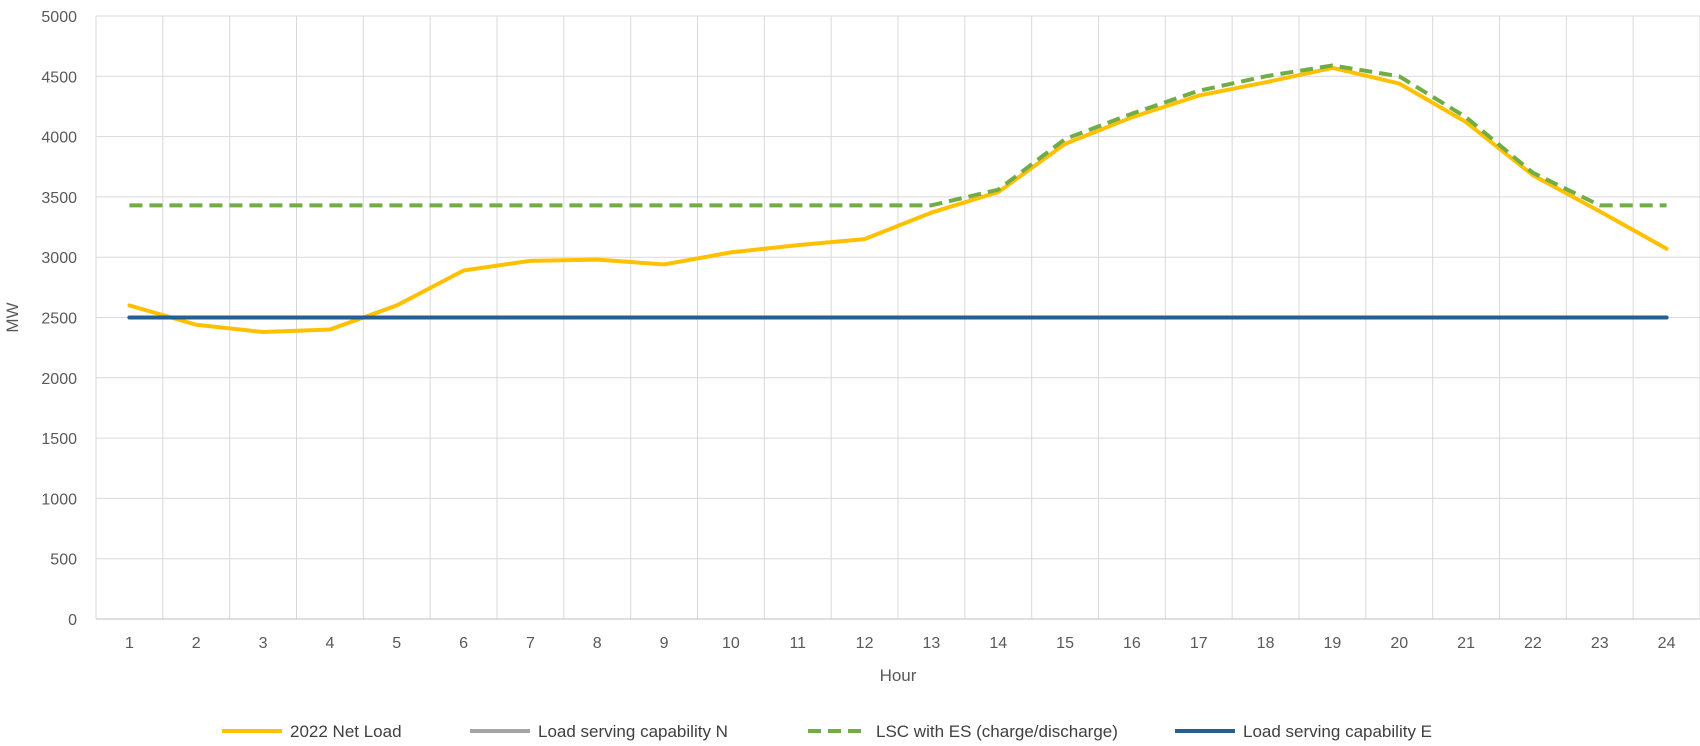 The width and height of the screenshot is (1700, 746). I want to click on x-tick-label: 17, so click(1199, 643).